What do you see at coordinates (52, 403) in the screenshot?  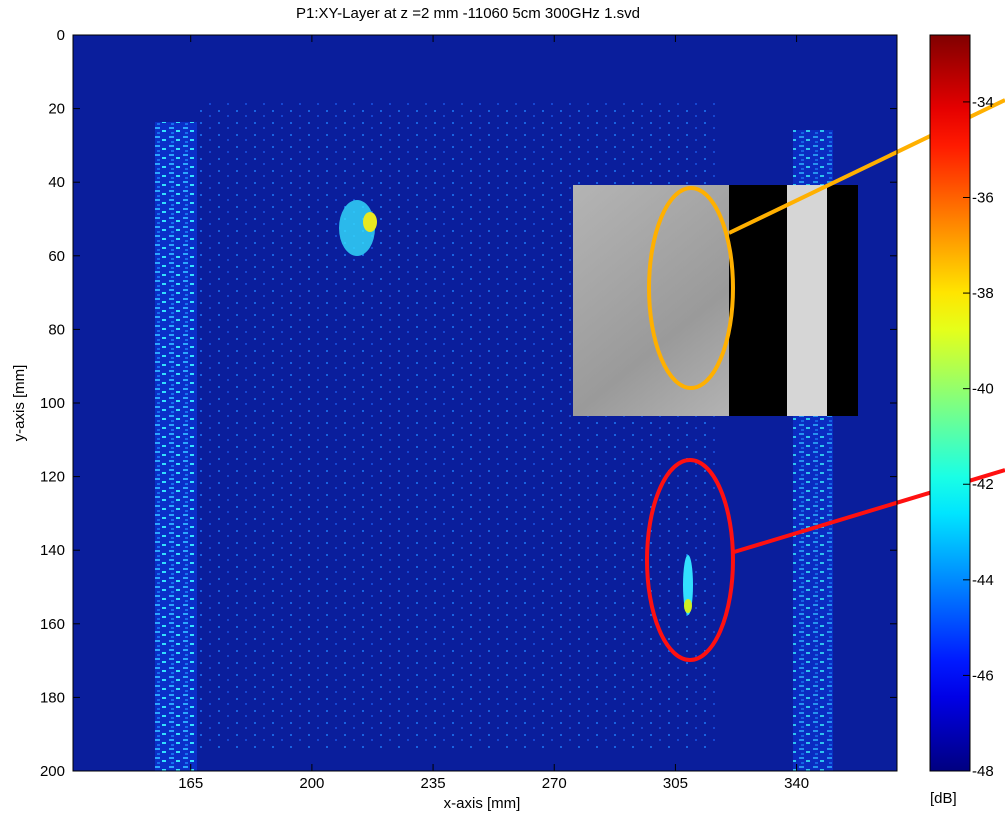 I see `y-tick-label: 100` at bounding box center [52, 403].